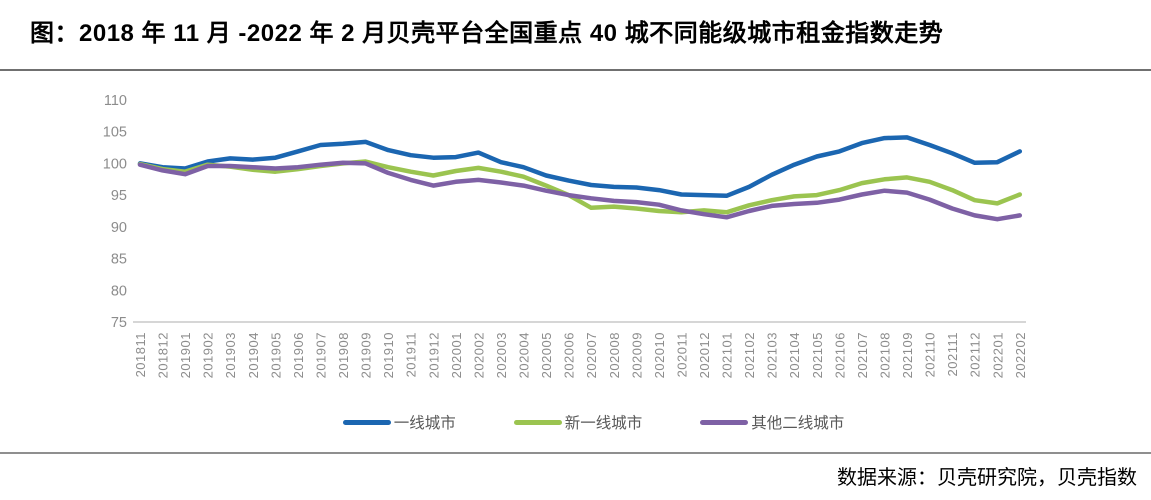 This screenshot has height=500, width=1151. Describe the element at coordinates (546, 355) in the screenshot. I see `svg-text: 202005` at that location.